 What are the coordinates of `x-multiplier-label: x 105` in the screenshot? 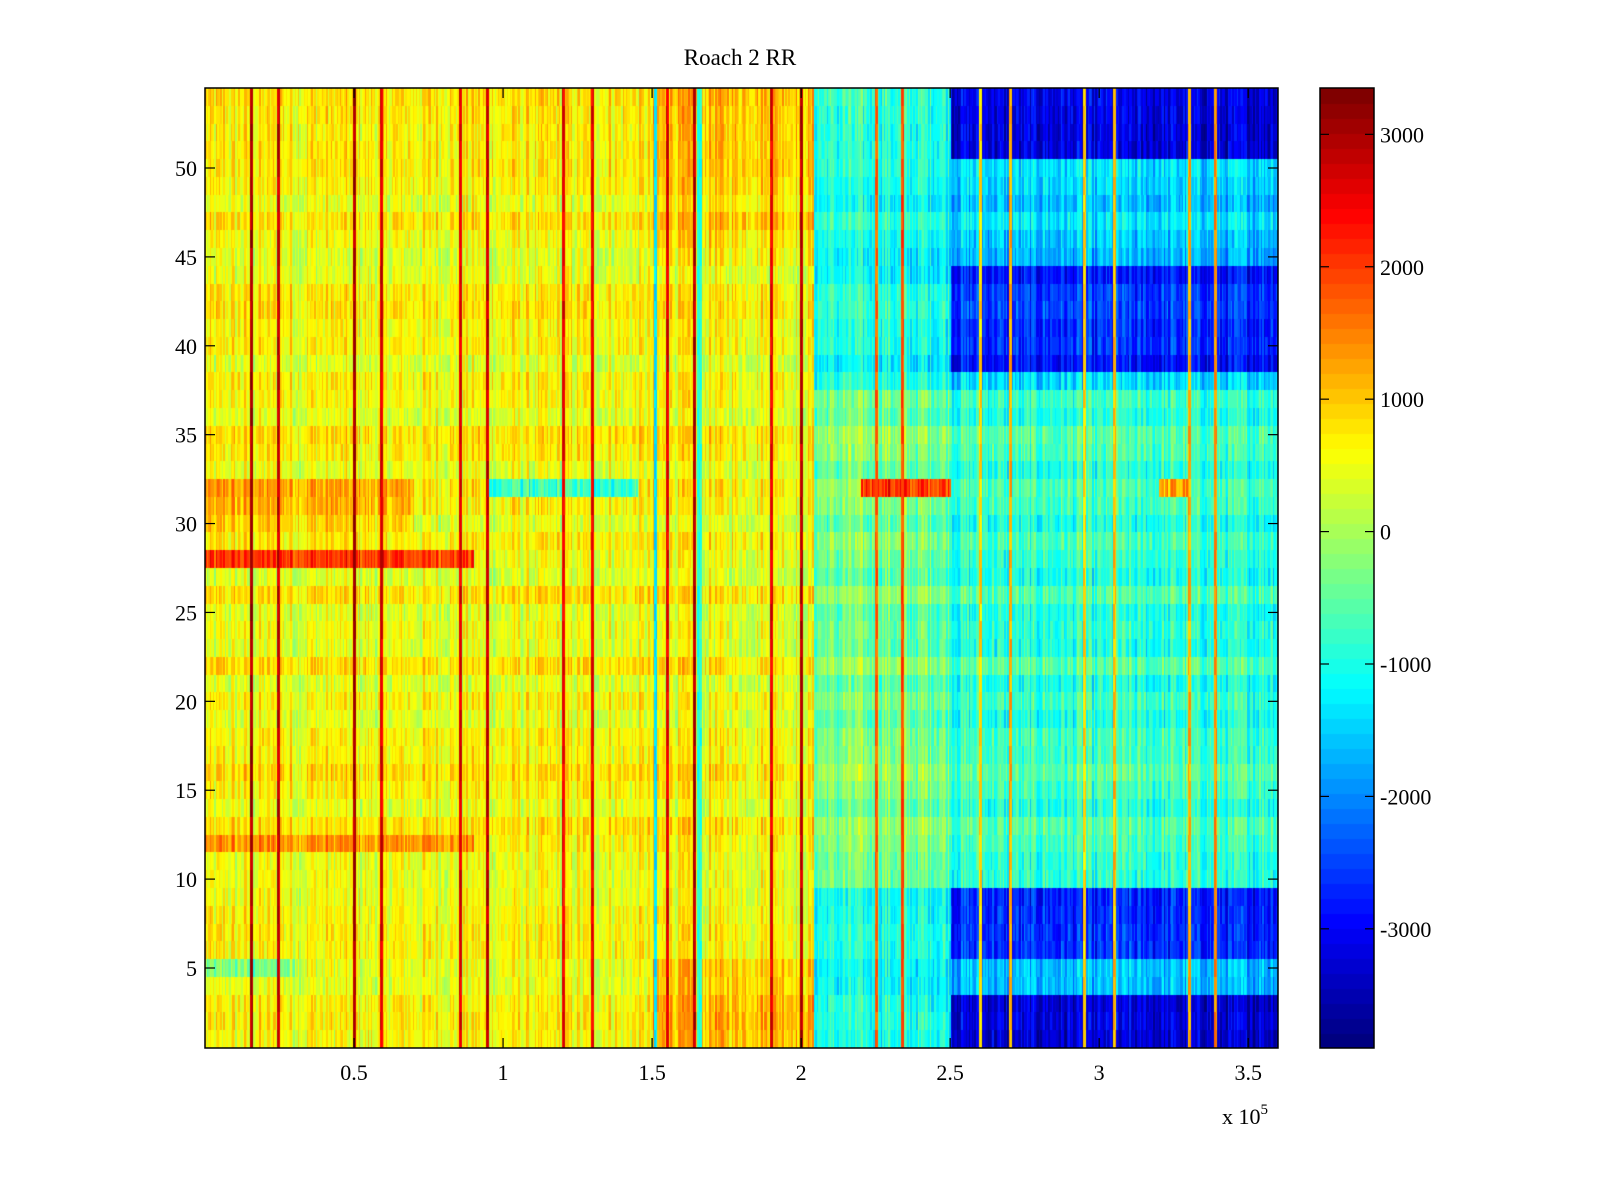 It's located at (1245, 1115).